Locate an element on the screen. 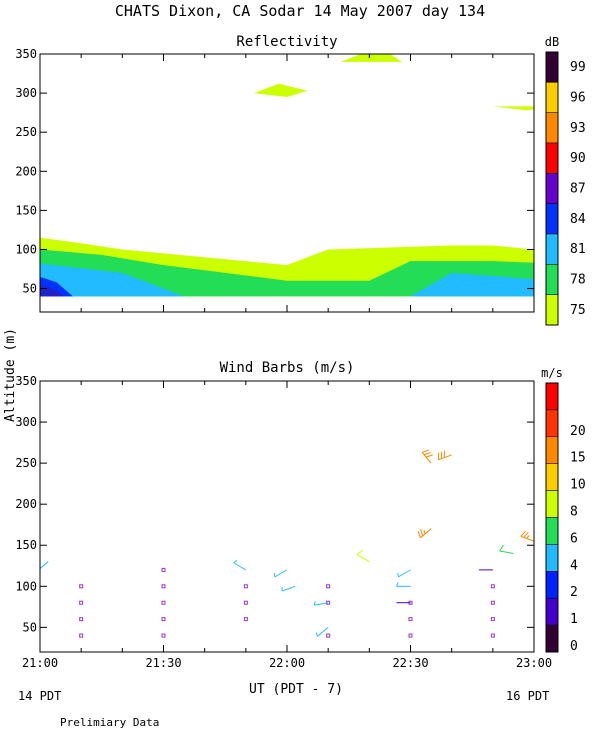 The image size is (600, 754). colorbar-tick-label: 20 is located at coordinates (578, 431).